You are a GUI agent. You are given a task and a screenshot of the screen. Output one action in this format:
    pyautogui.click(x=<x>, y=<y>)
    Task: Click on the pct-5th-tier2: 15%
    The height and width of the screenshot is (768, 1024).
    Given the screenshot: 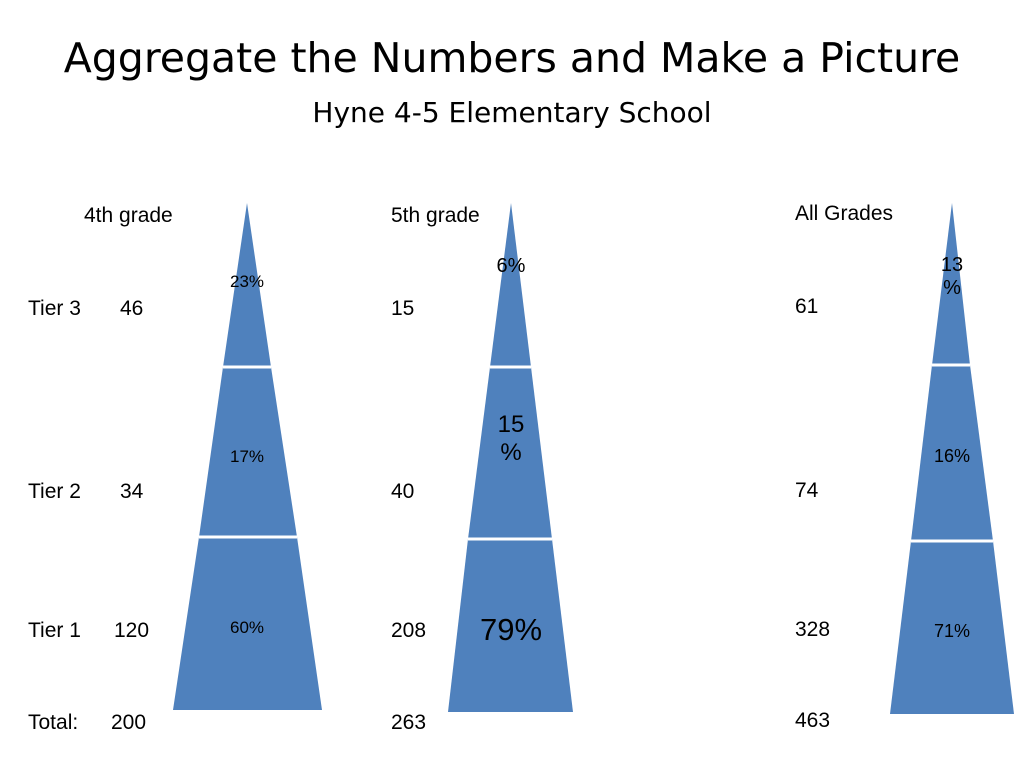 What is the action you would take?
    pyautogui.click(x=511, y=438)
    